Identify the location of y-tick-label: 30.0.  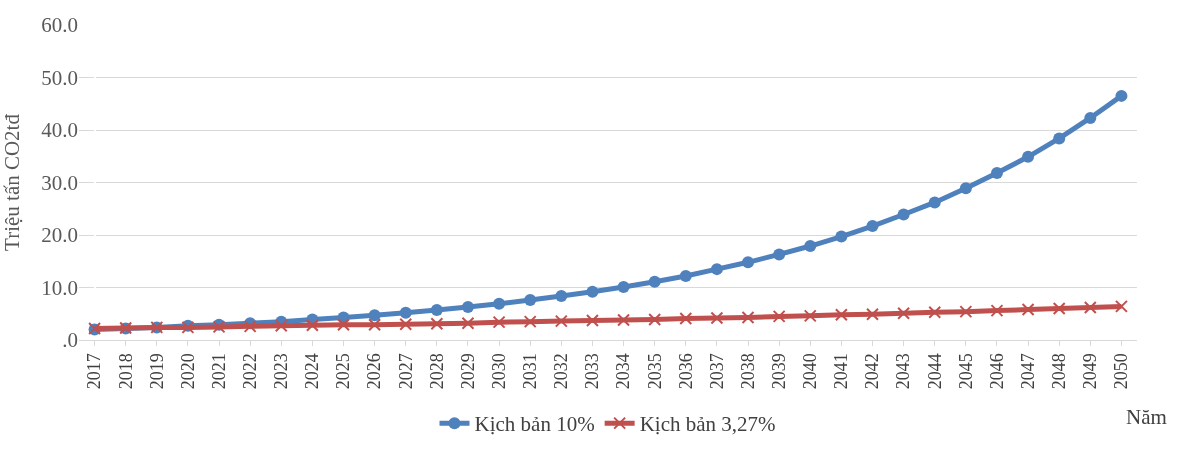
(59, 182).